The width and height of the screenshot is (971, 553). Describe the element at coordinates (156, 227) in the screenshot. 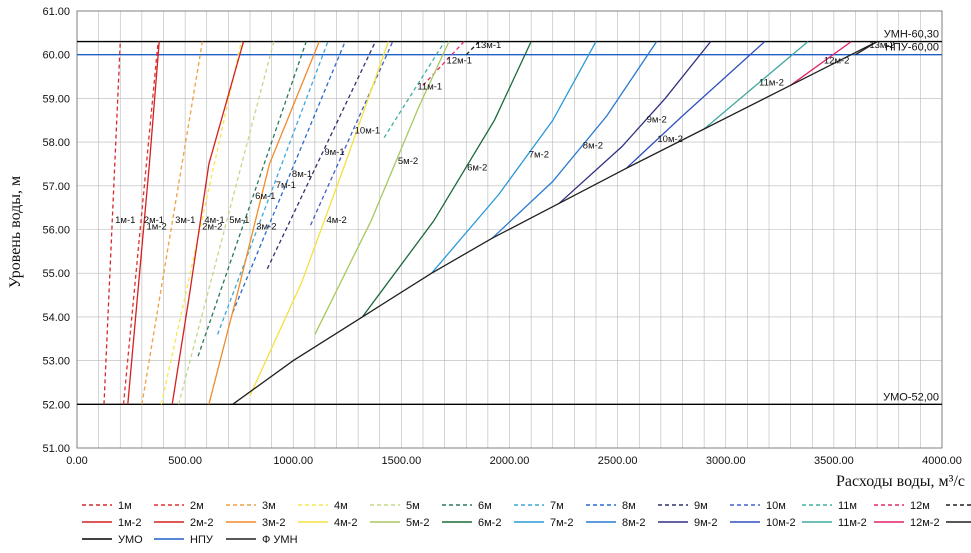

I see `curve-label: 1м-2` at that location.